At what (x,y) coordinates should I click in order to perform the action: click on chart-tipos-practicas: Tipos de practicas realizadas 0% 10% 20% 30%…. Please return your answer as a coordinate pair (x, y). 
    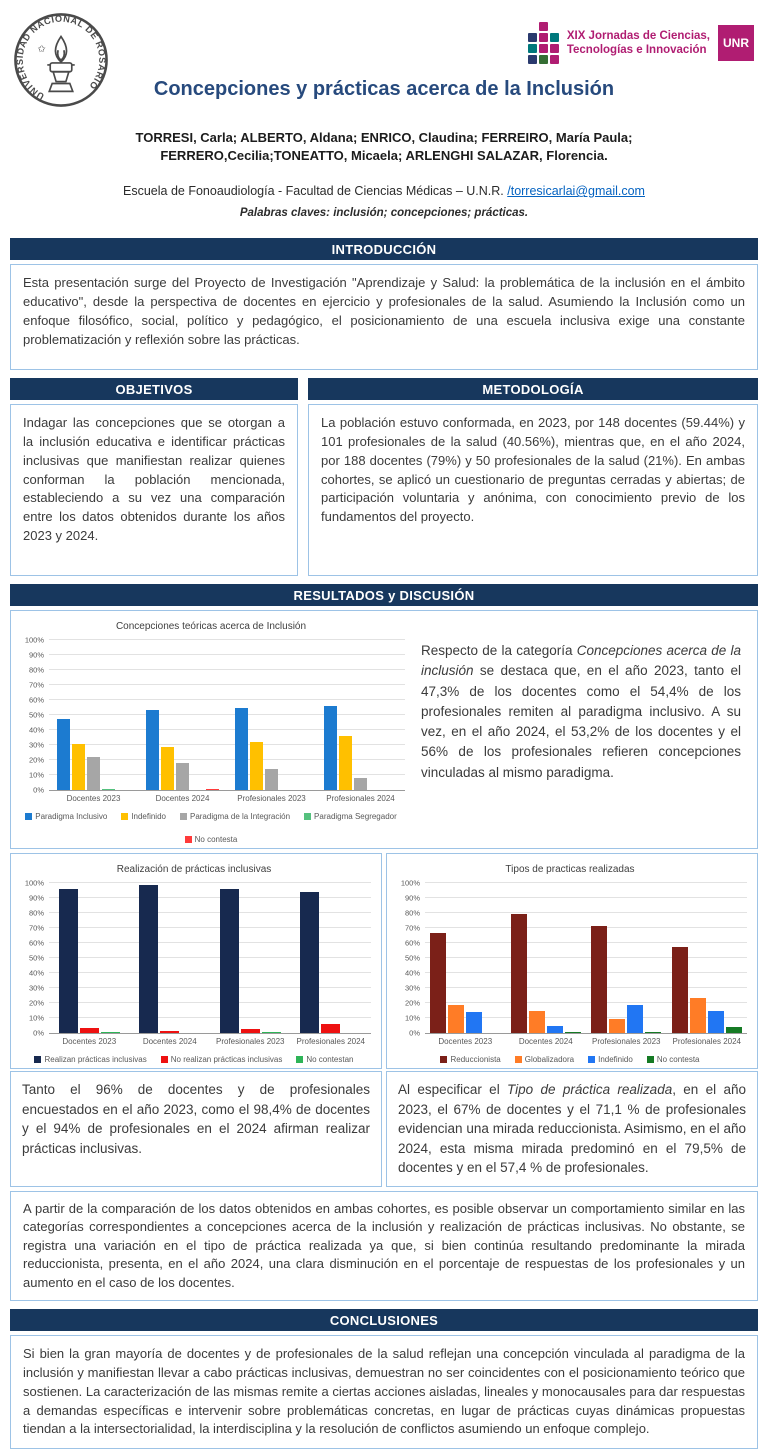
    Looking at the image, I should click on (572, 961).